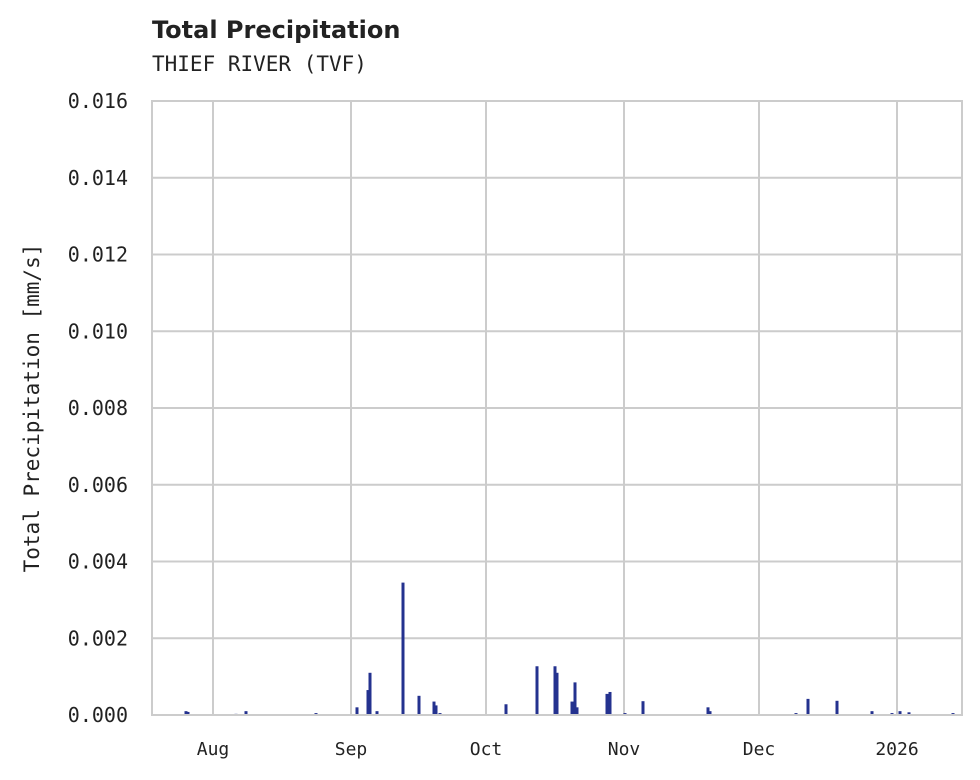 The width and height of the screenshot is (980, 780). I want to click on y-tick-label: 0.004, so click(98, 562).